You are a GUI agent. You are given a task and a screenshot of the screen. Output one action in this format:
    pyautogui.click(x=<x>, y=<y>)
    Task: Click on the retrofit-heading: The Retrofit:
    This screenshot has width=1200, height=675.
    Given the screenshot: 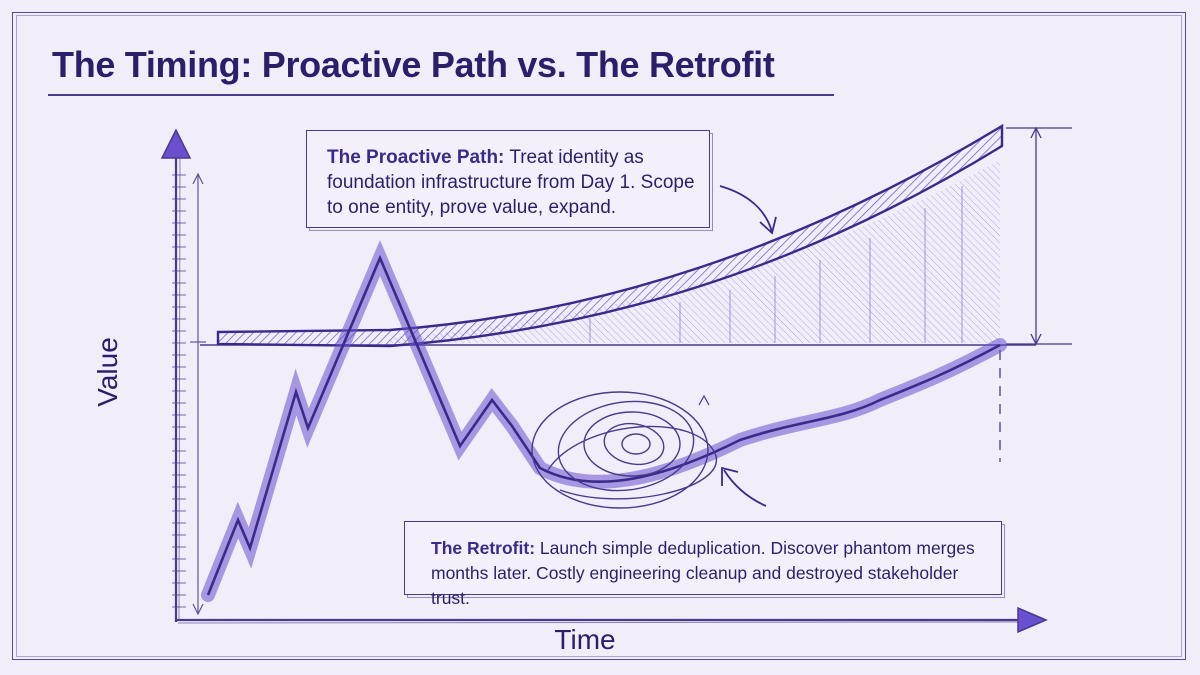 What is the action you would take?
    pyautogui.click(x=483, y=548)
    